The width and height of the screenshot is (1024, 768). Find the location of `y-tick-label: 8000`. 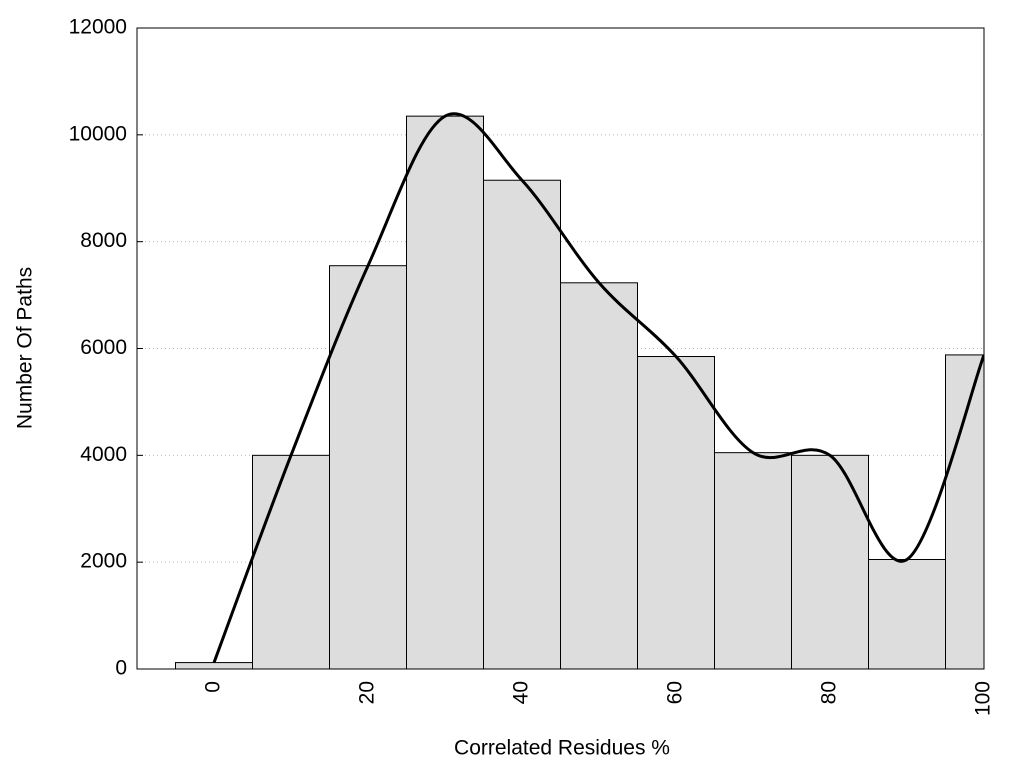

y-tick-label: 8000 is located at coordinates (103, 240).